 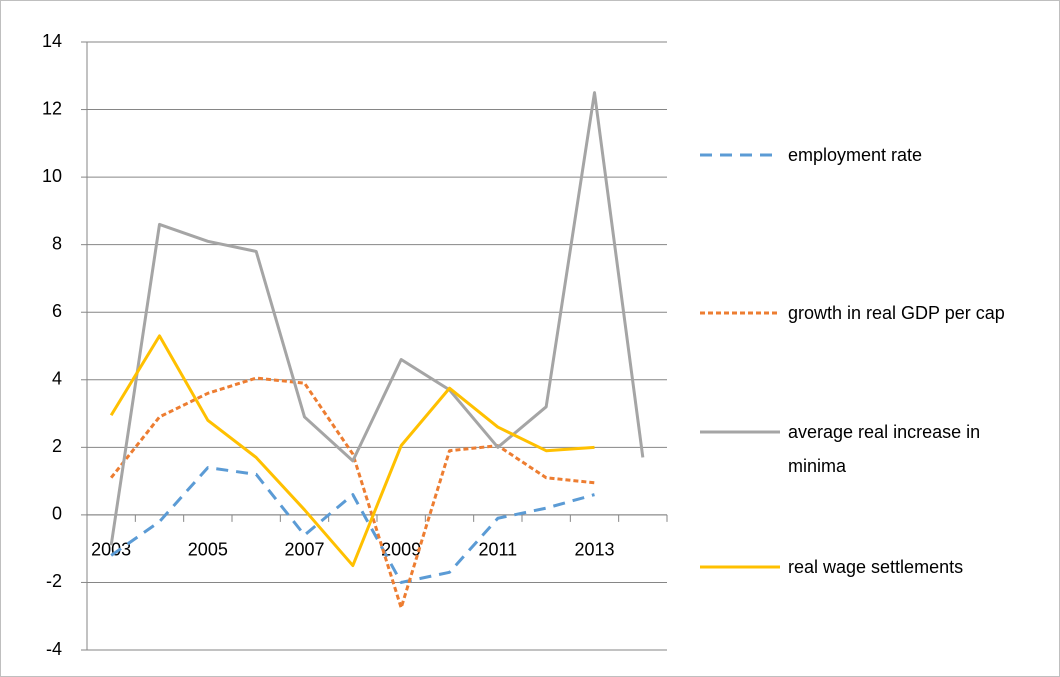 I want to click on legend-label: growth in real GDP per cap, so click(x=896, y=313).